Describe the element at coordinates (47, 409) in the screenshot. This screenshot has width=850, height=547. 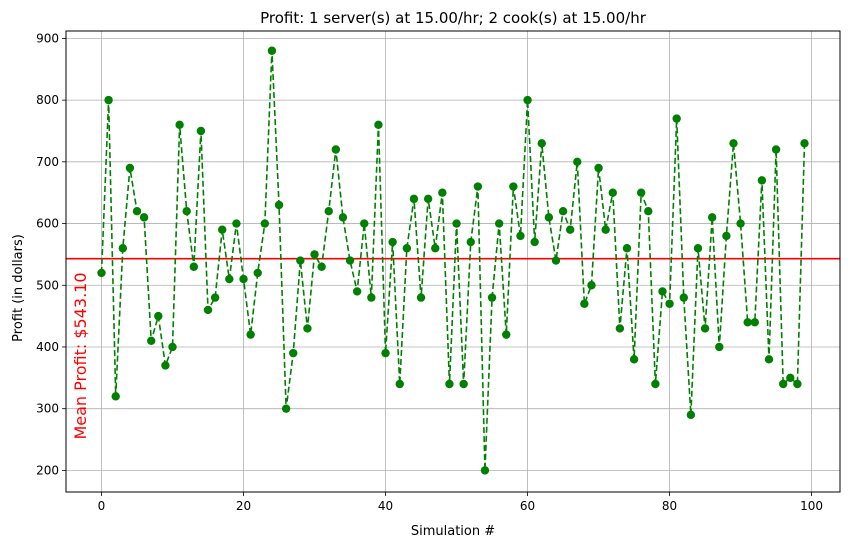
I see `y-tick-label: 300` at that location.